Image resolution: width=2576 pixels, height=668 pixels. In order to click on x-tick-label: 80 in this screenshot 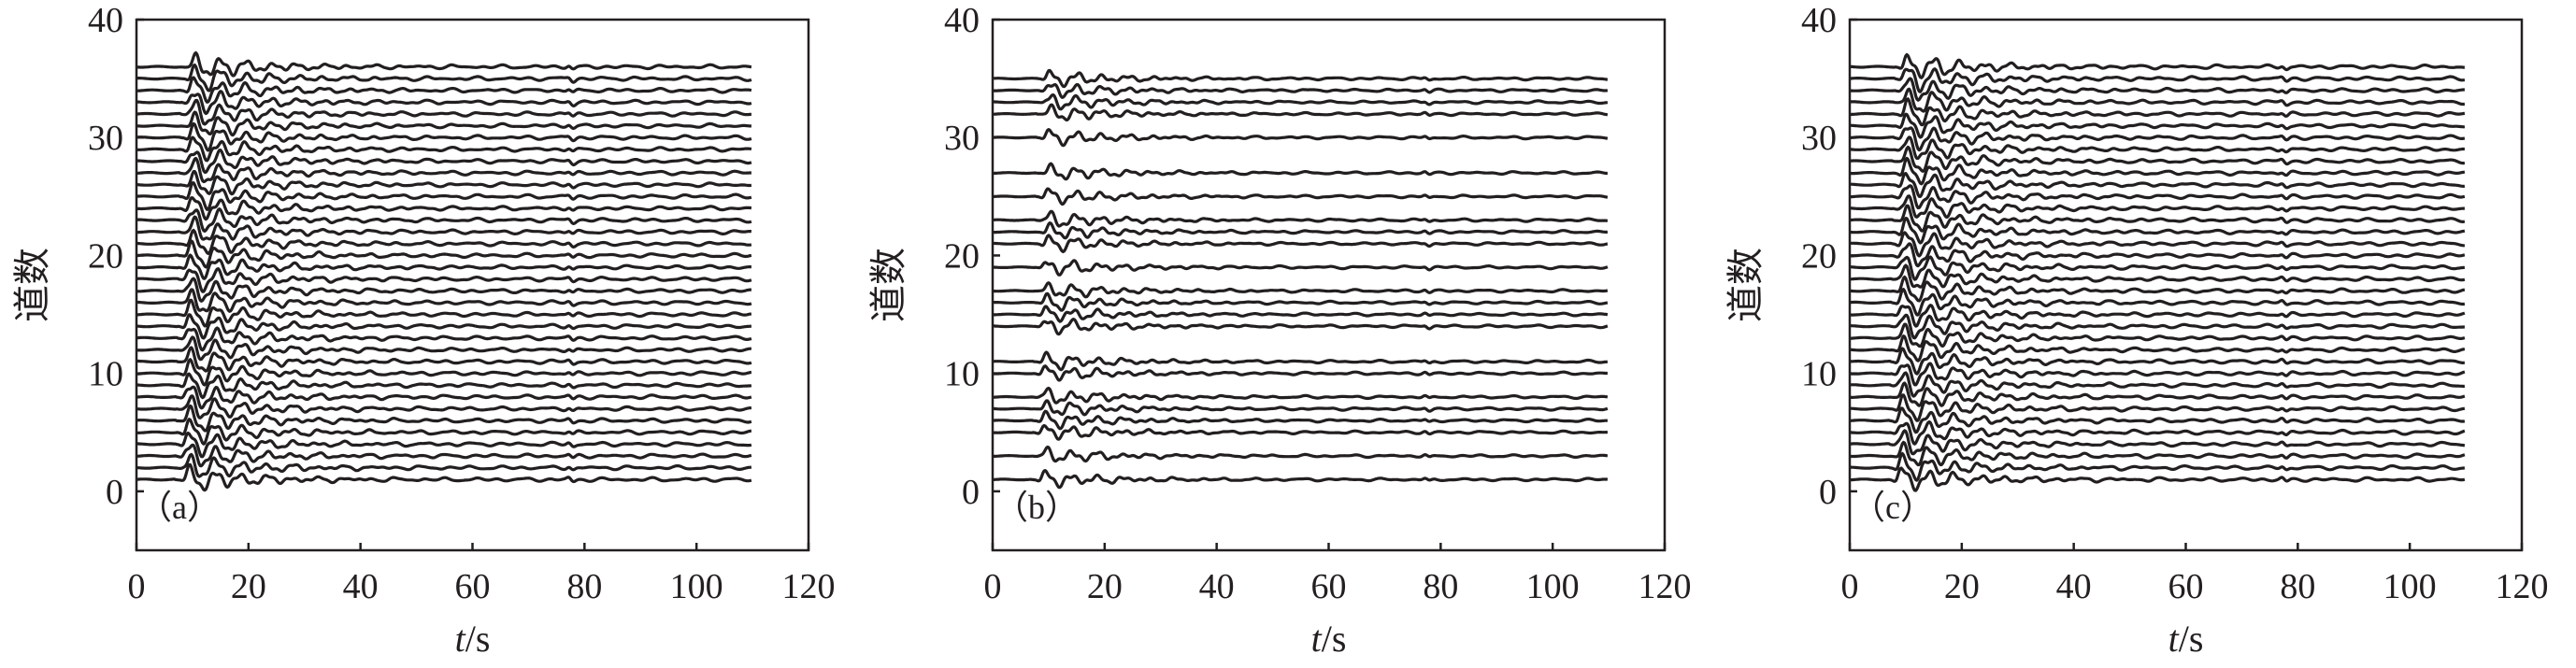, I will do `click(2297, 586)`.